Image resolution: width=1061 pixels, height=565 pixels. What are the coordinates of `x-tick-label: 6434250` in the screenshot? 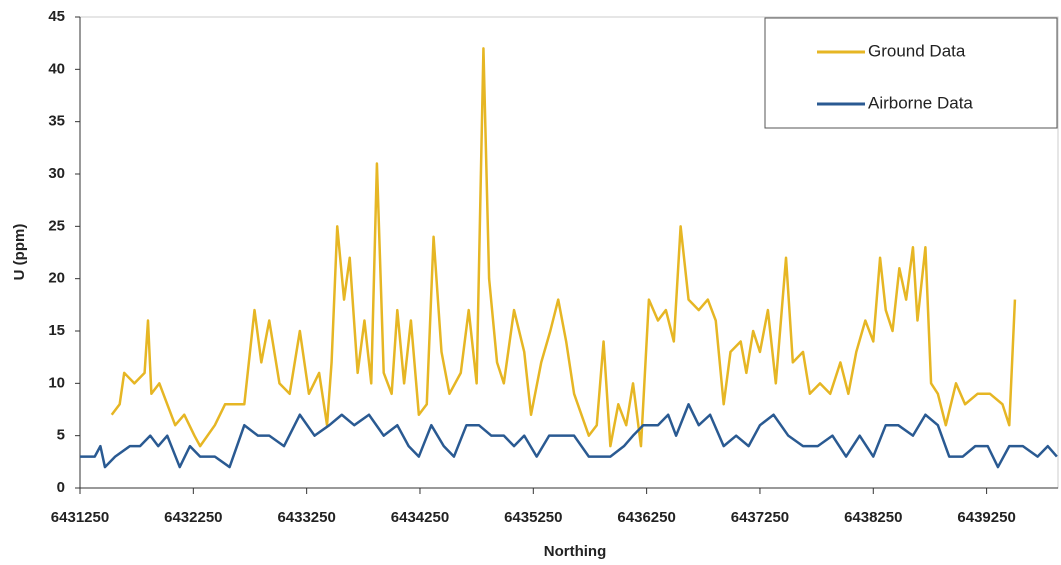 It's located at (420, 517).